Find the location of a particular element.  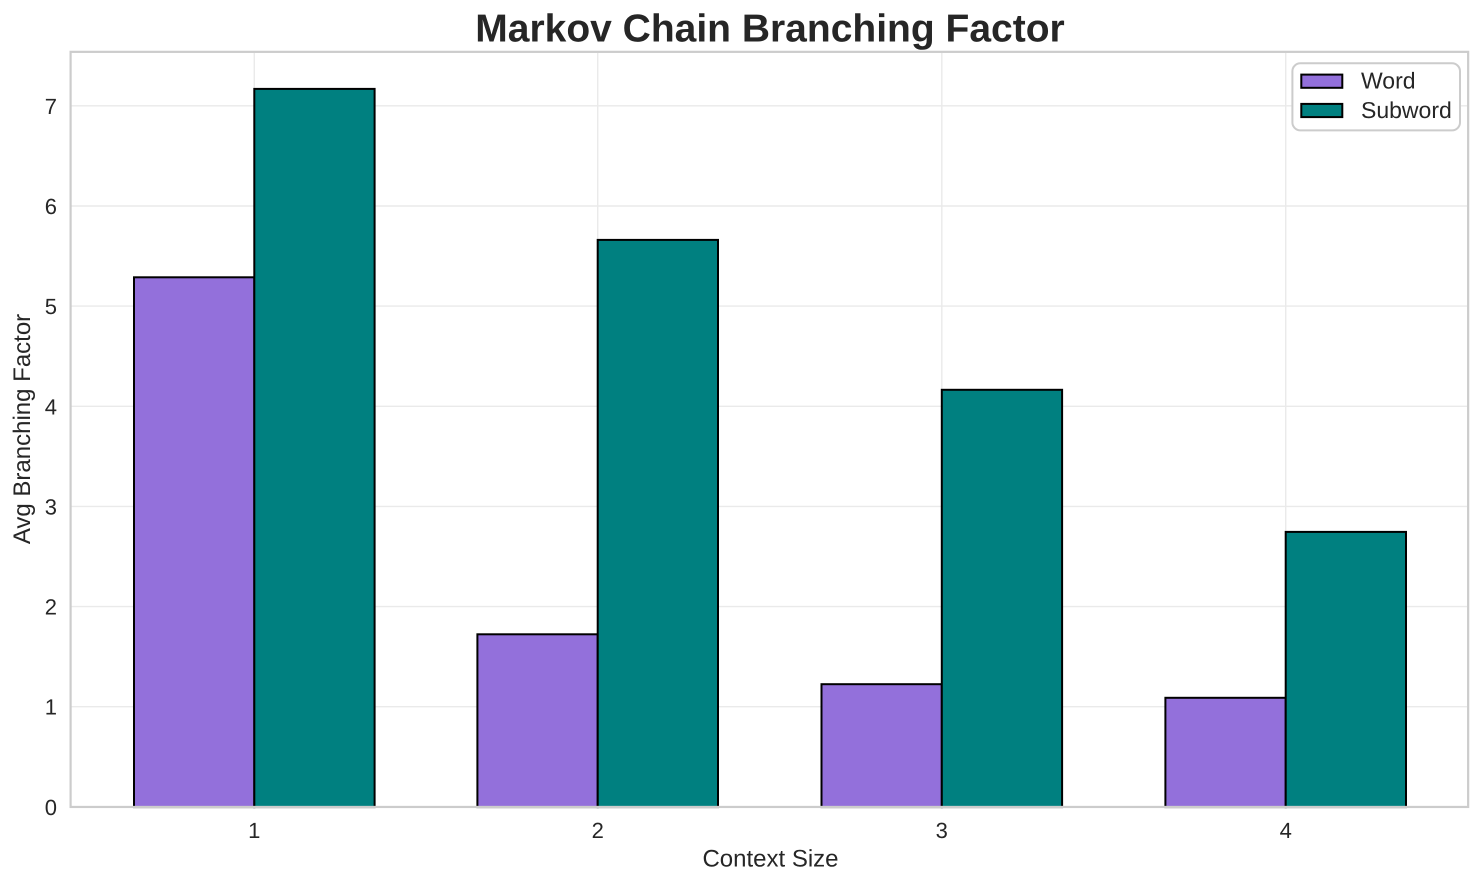

svg-text: 6 is located at coordinates (51, 206).